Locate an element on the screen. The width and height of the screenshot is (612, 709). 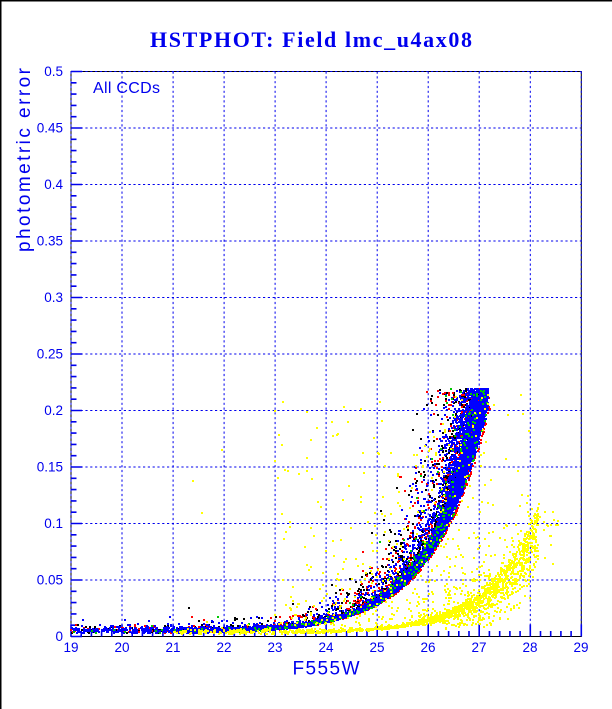
svg-text: 0.45 is located at coordinates (50, 128).